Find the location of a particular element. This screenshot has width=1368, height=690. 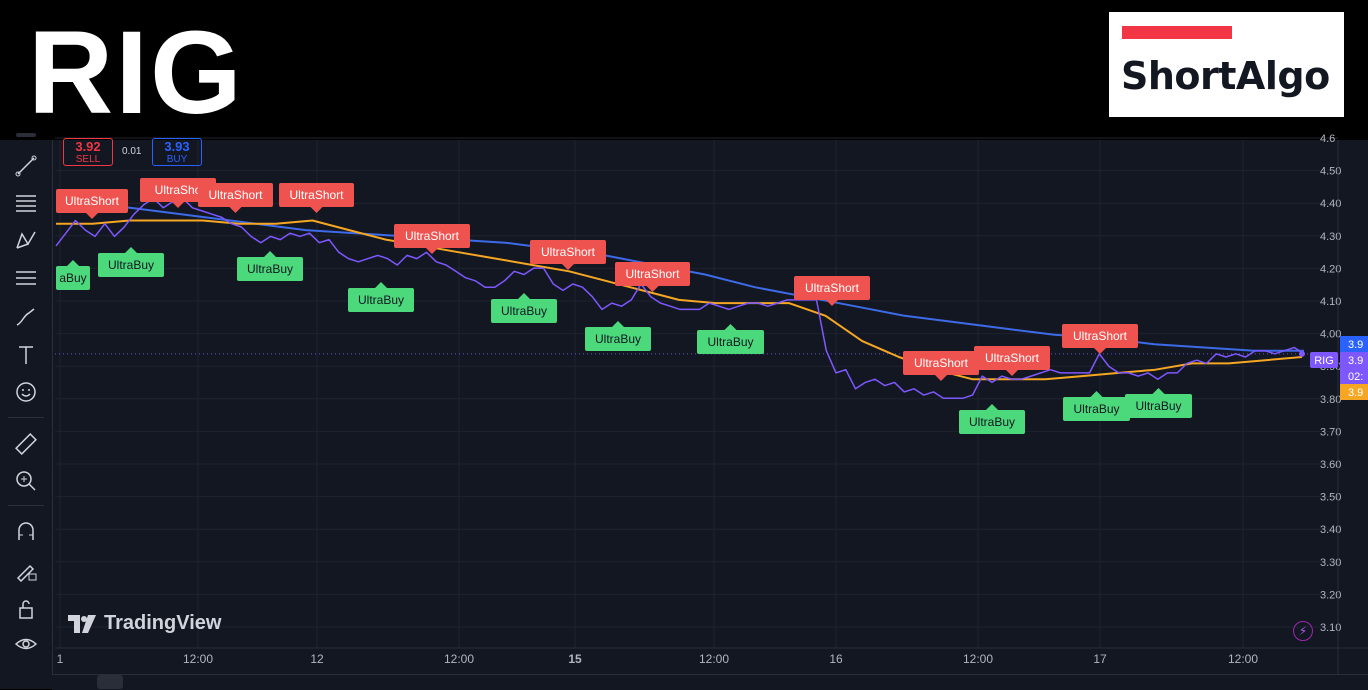

period-selected is located at coordinates (110, 682).